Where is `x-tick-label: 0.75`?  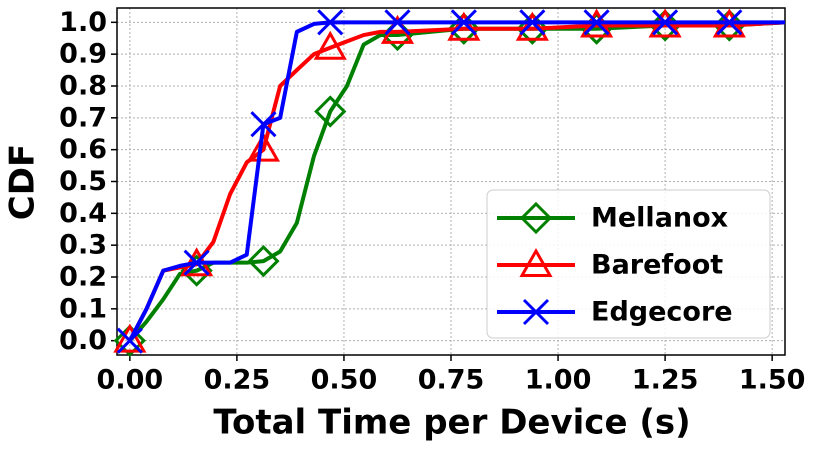 x-tick-label: 0.75 is located at coordinates (451, 380).